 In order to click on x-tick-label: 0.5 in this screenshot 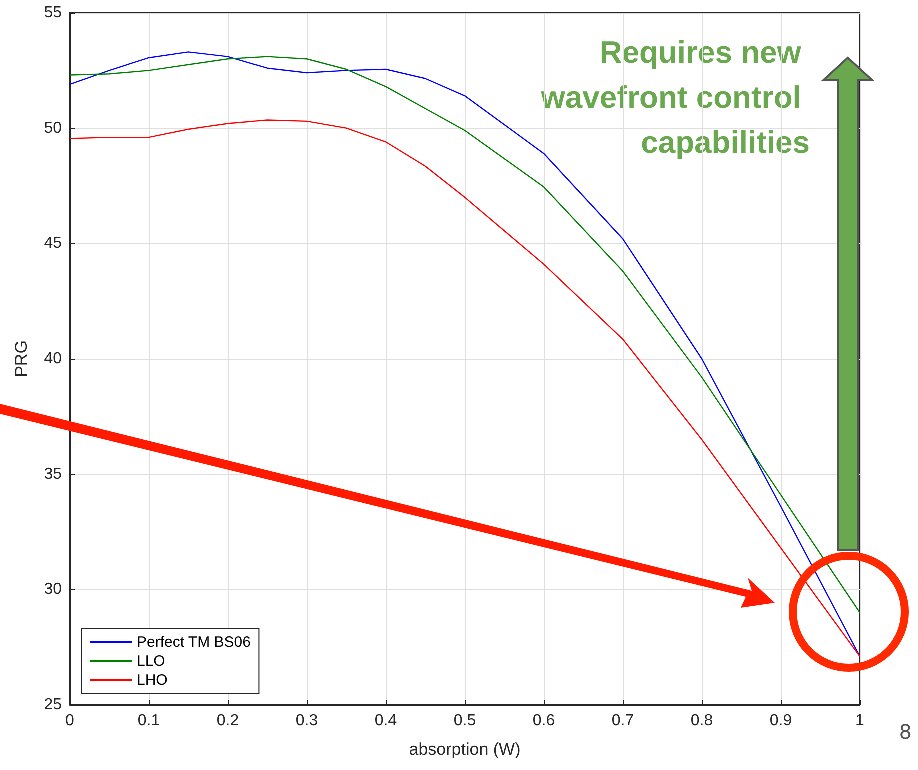, I will do `click(465, 721)`.